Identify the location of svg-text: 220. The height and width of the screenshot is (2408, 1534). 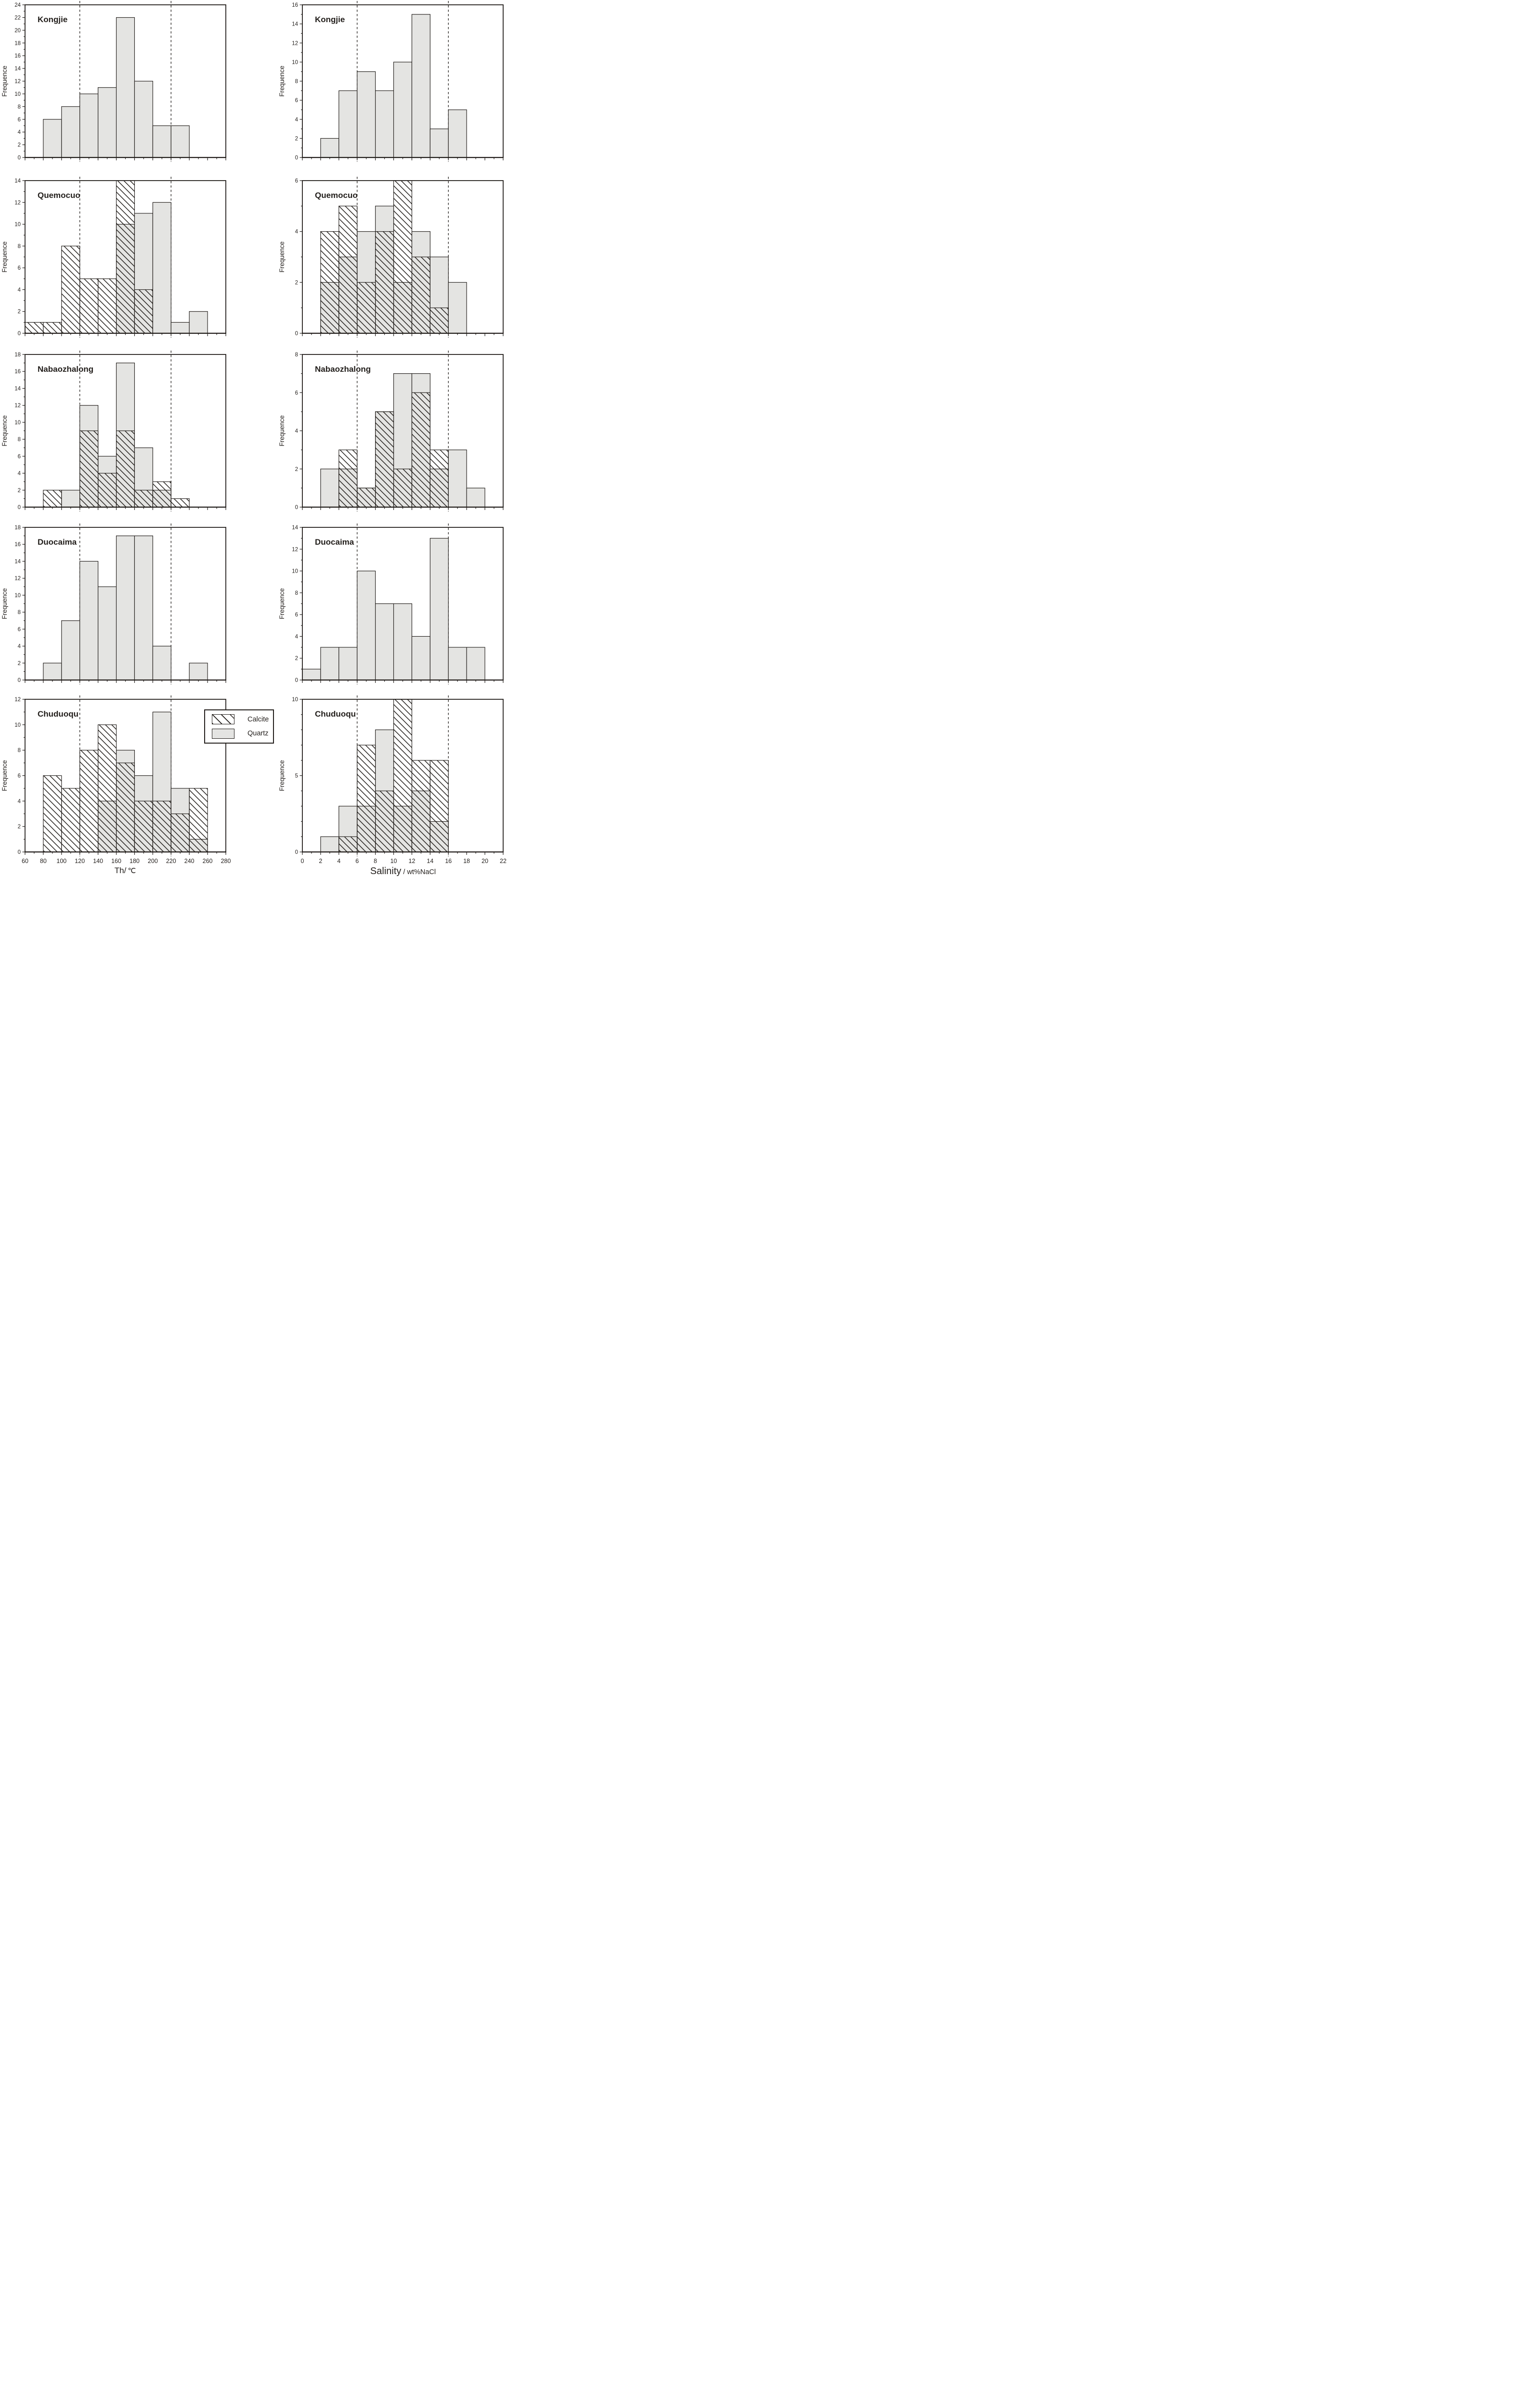
(171, 861).